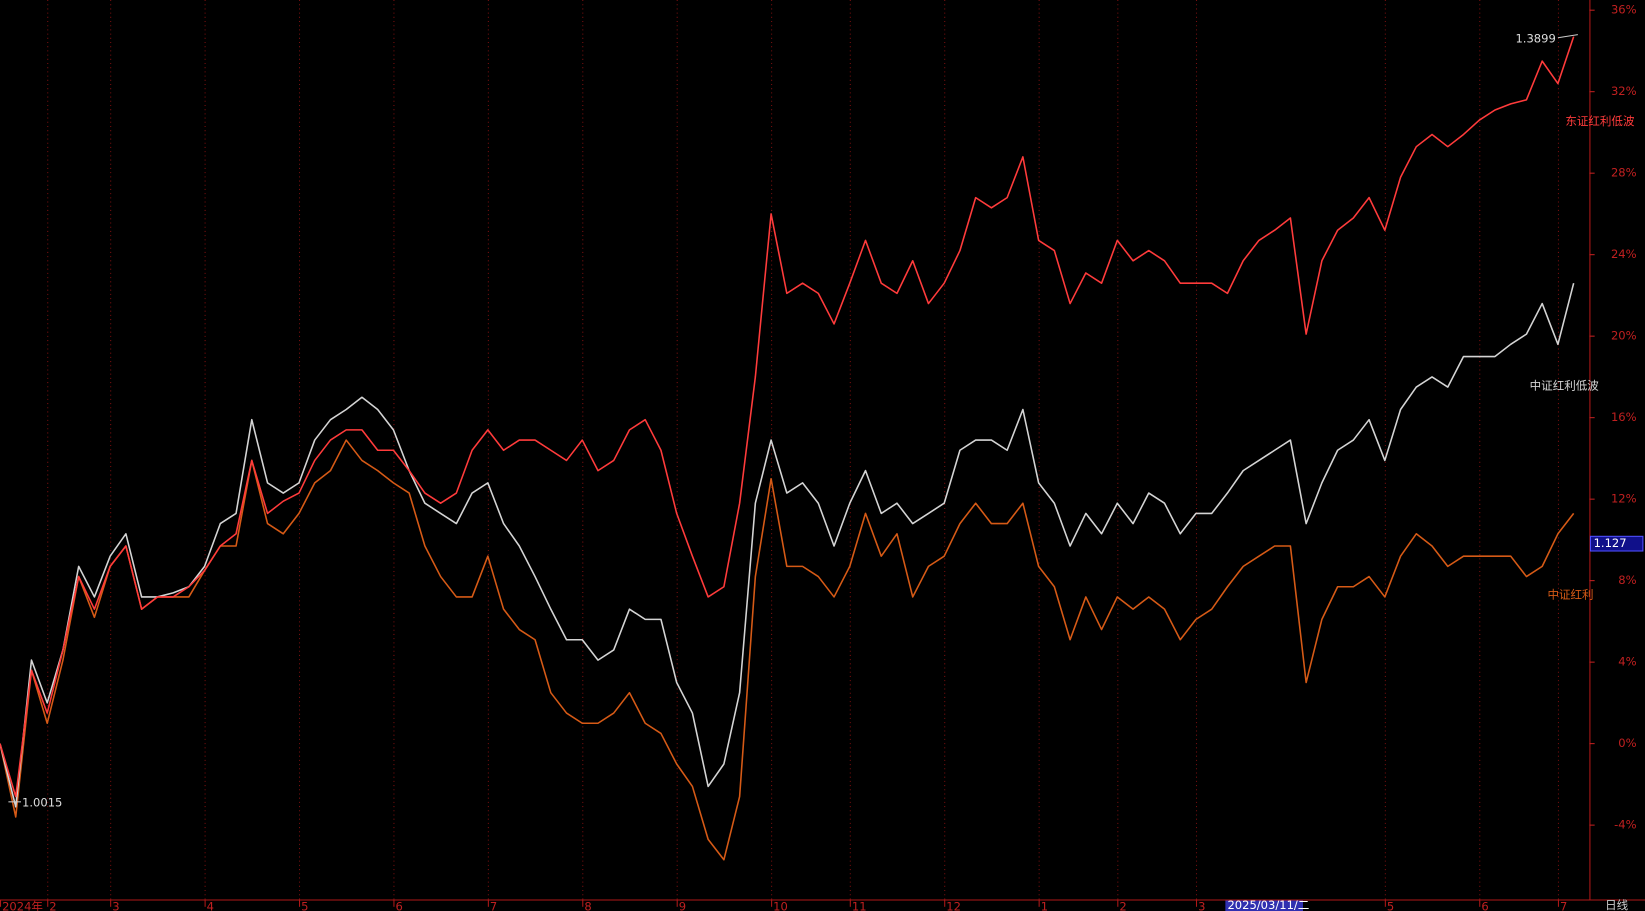  Describe the element at coordinates (953, 905) in the screenshot. I see `x-tick-label: 12` at that location.